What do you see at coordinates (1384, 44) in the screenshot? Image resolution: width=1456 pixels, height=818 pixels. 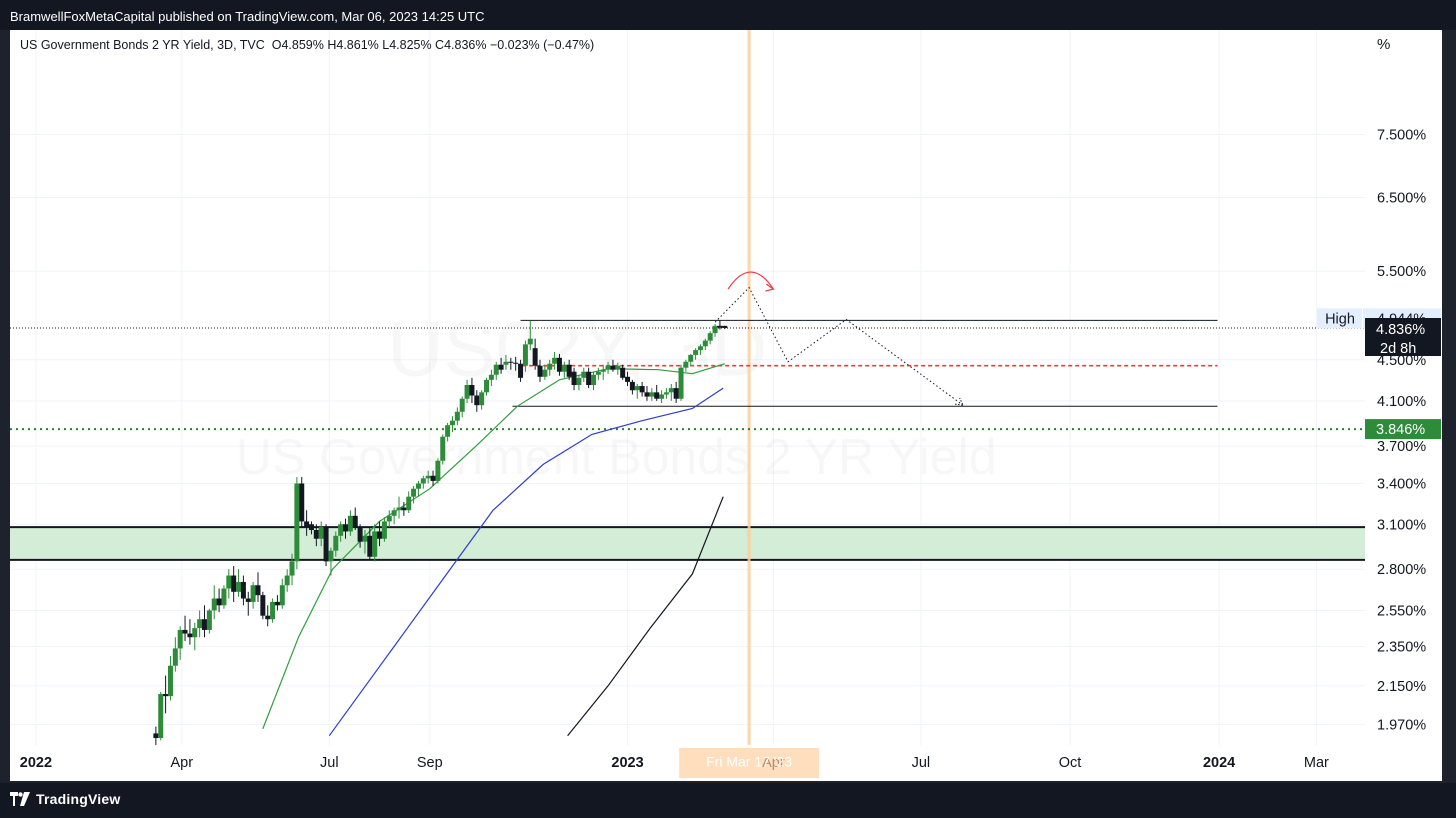 I see `price-unit-label: %` at bounding box center [1384, 44].